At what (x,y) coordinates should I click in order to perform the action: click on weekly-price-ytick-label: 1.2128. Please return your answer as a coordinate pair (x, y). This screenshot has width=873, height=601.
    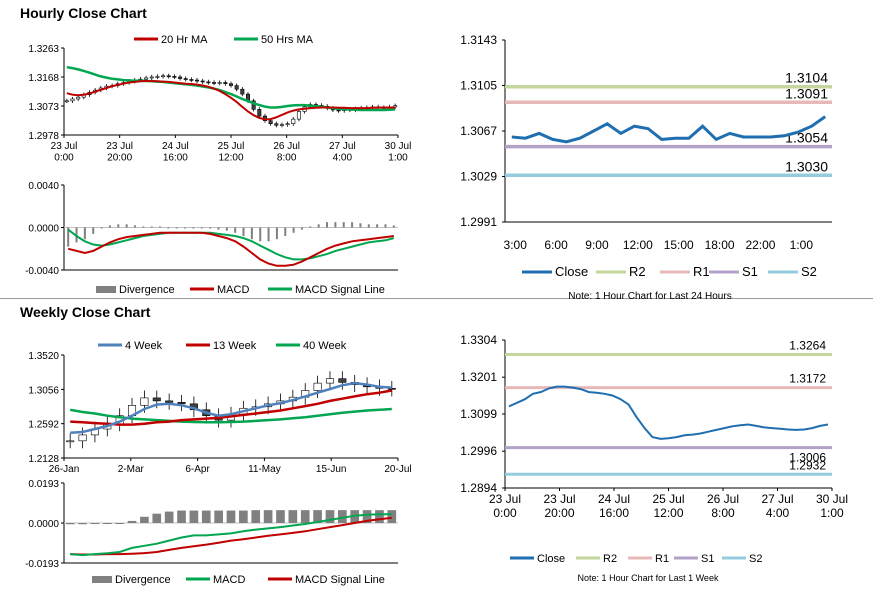
    Looking at the image, I should click on (43, 459).